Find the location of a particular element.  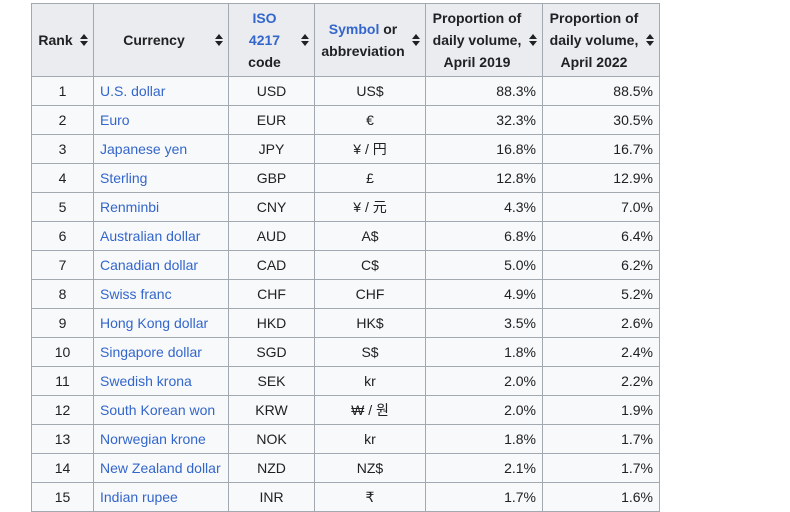

table-row: 9 Hong Kong dollar HKD HK$ 3.5% 2.6% is located at coordinates (345, 323).